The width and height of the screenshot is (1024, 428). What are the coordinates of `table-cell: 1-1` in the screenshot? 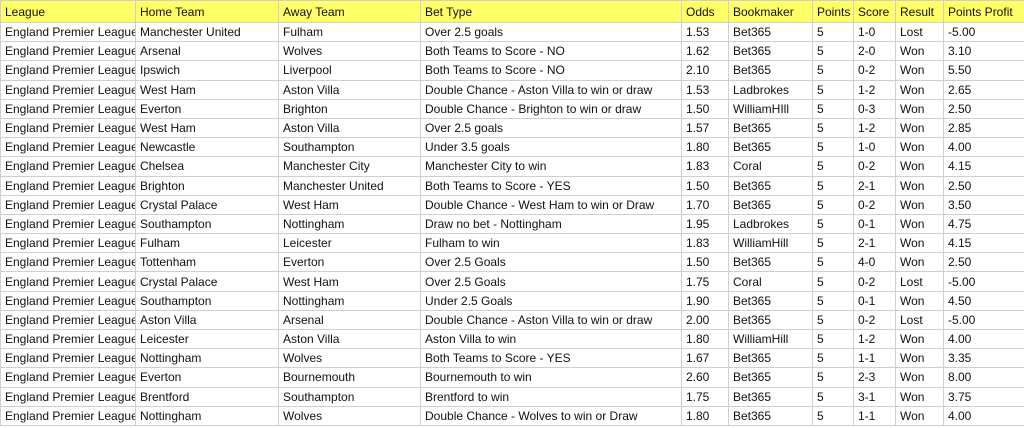 It's located at (874, 415).